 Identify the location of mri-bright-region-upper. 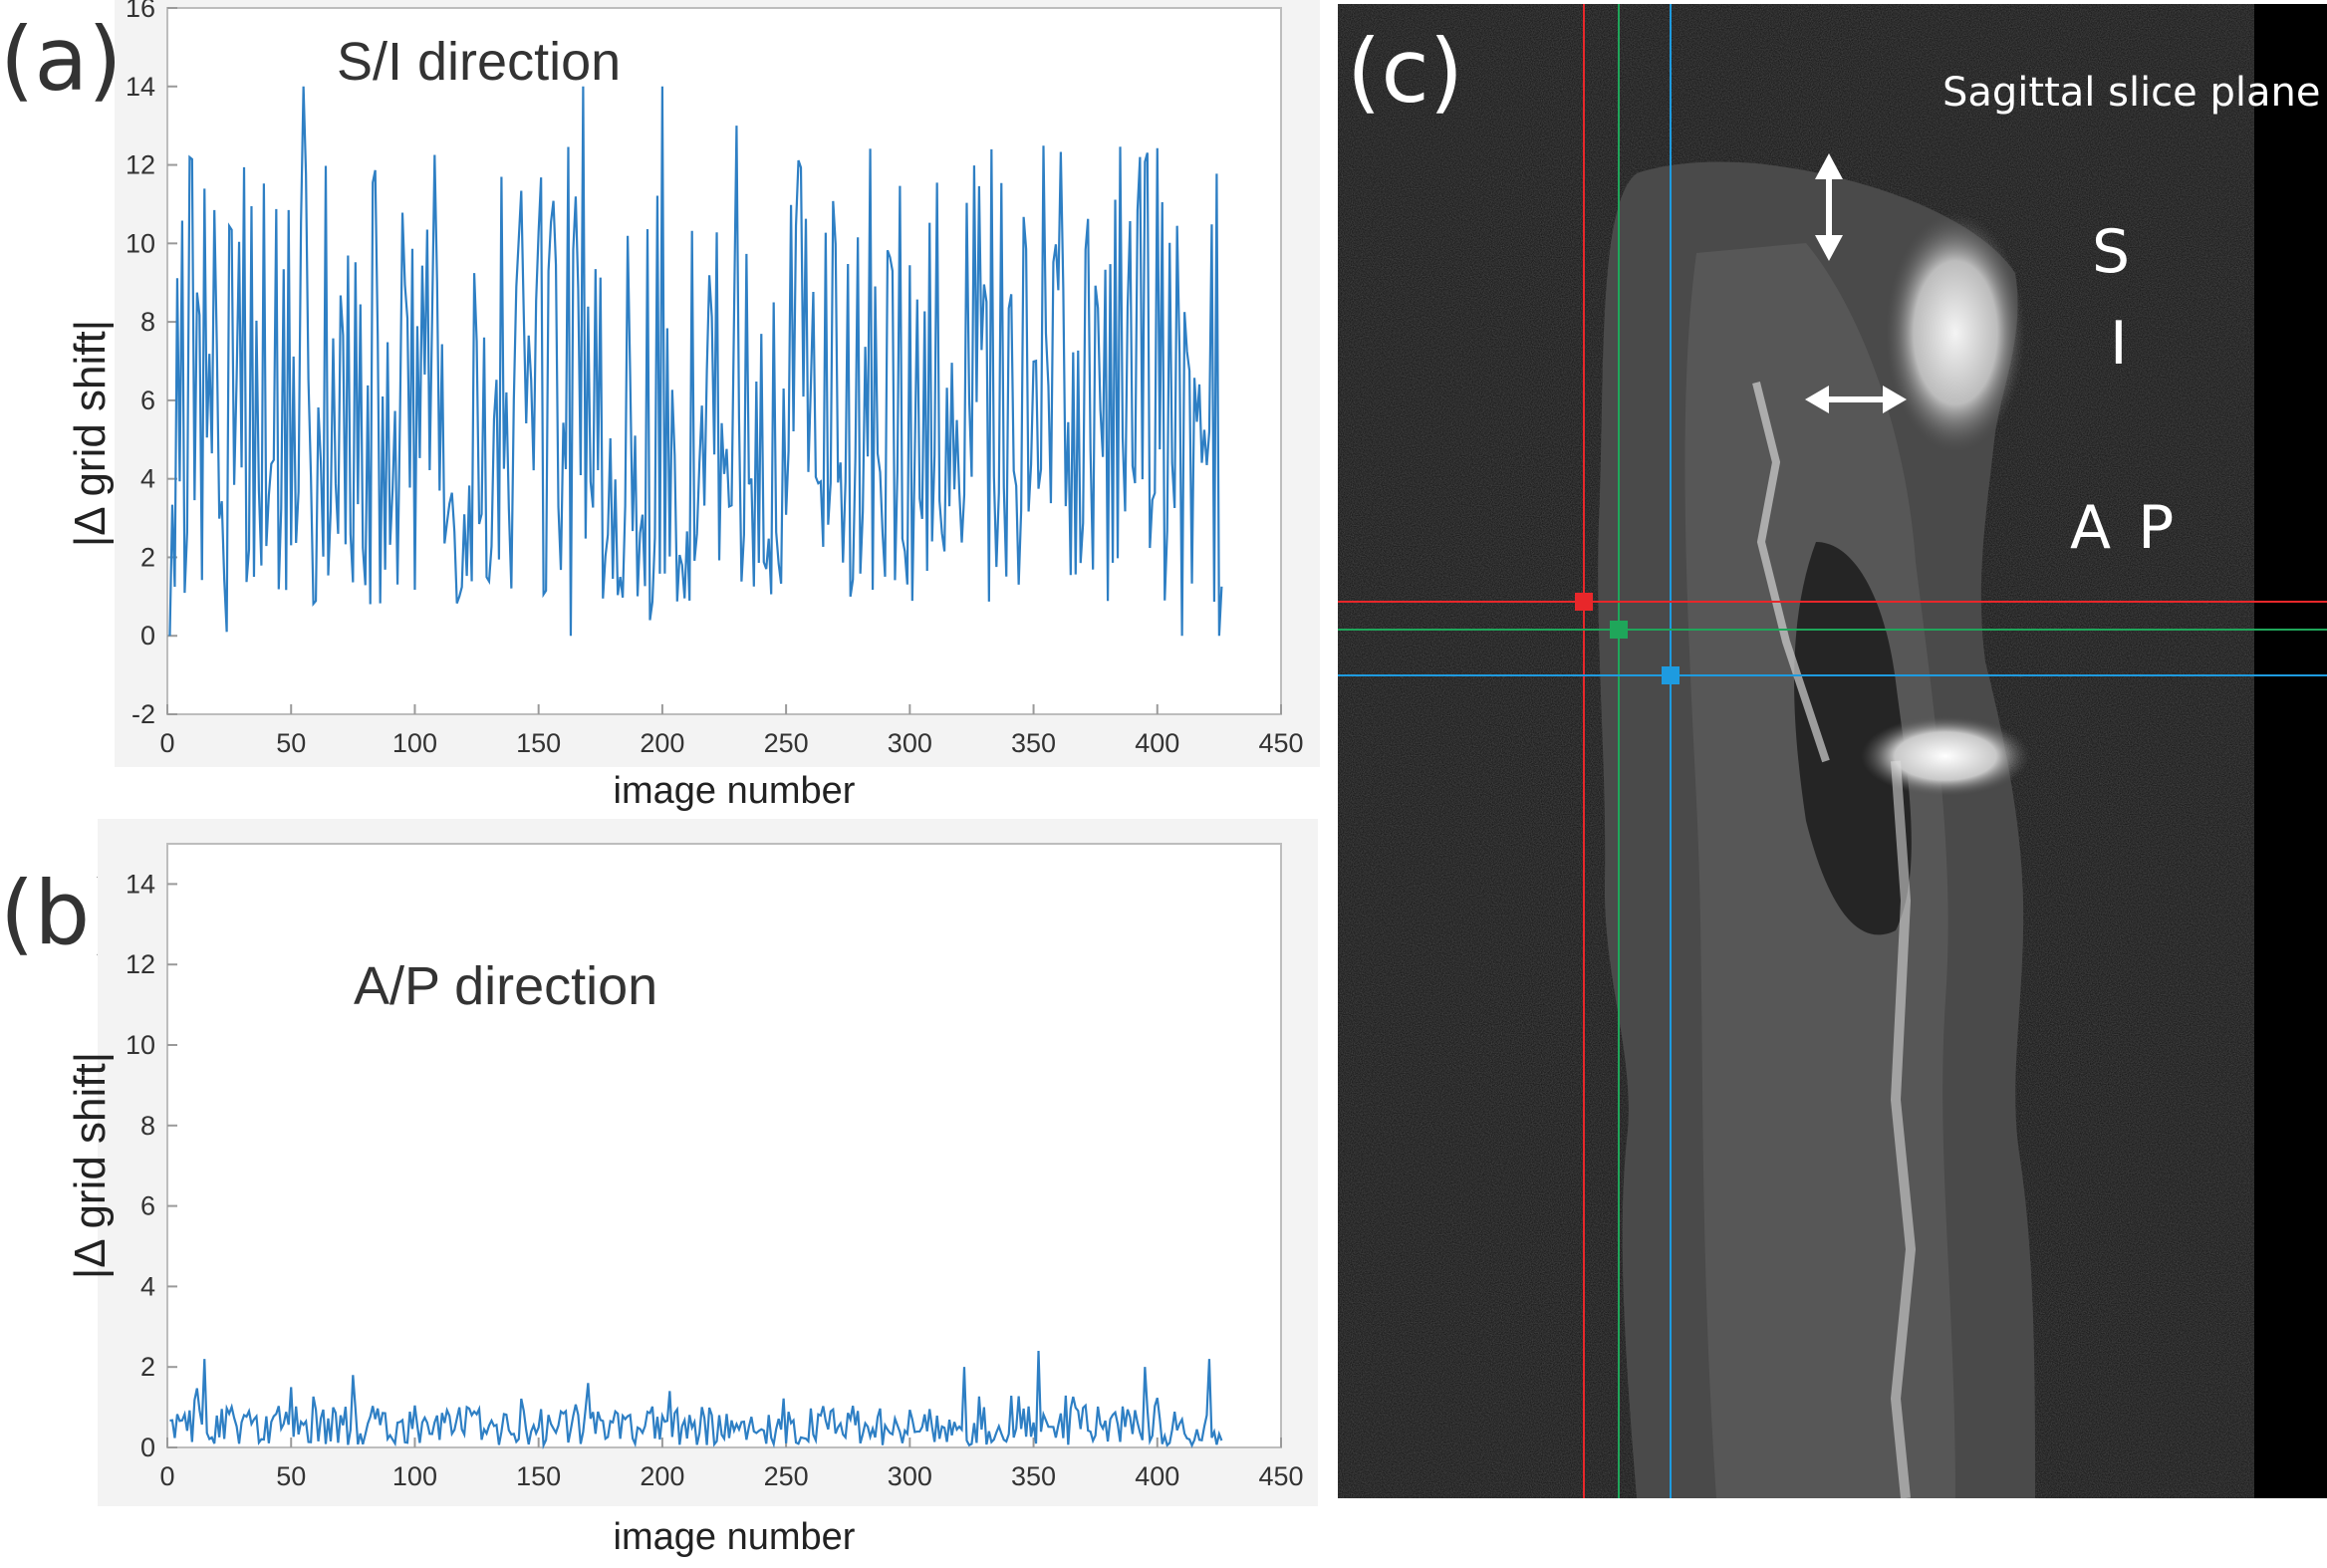
(1955, 332).